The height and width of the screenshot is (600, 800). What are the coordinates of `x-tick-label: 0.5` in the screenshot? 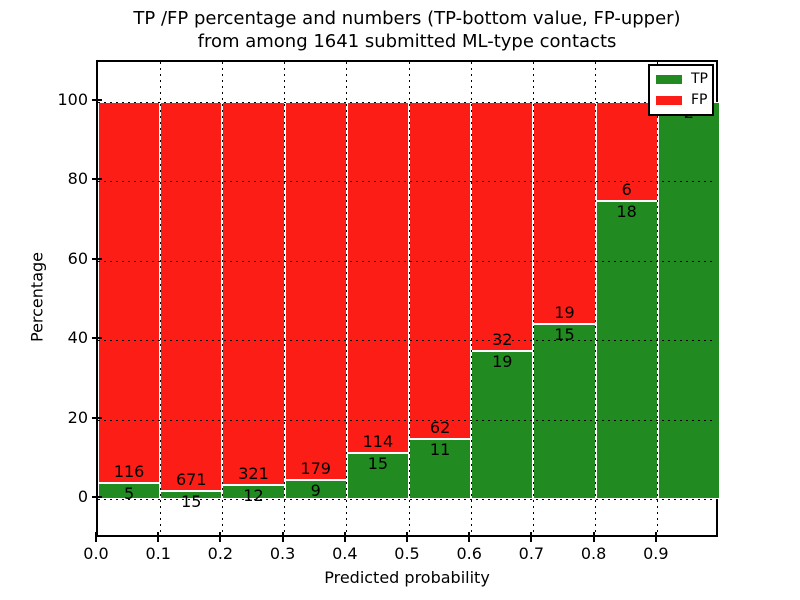 It's located at (407, 553).